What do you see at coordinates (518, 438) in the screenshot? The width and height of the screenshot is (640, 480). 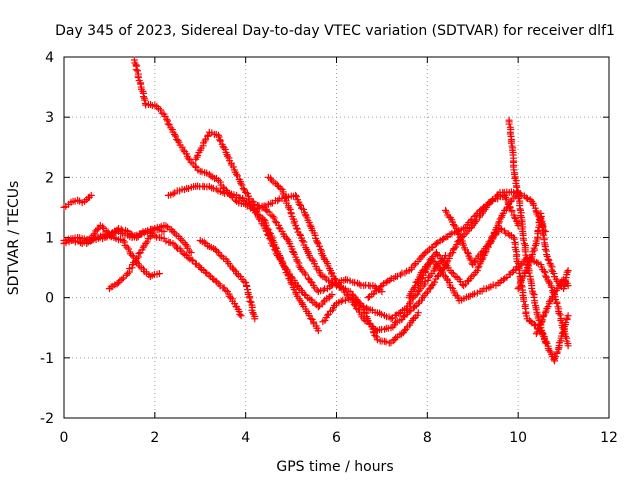 I see `x-tick-label: 10` at bounding box center [518, 438].